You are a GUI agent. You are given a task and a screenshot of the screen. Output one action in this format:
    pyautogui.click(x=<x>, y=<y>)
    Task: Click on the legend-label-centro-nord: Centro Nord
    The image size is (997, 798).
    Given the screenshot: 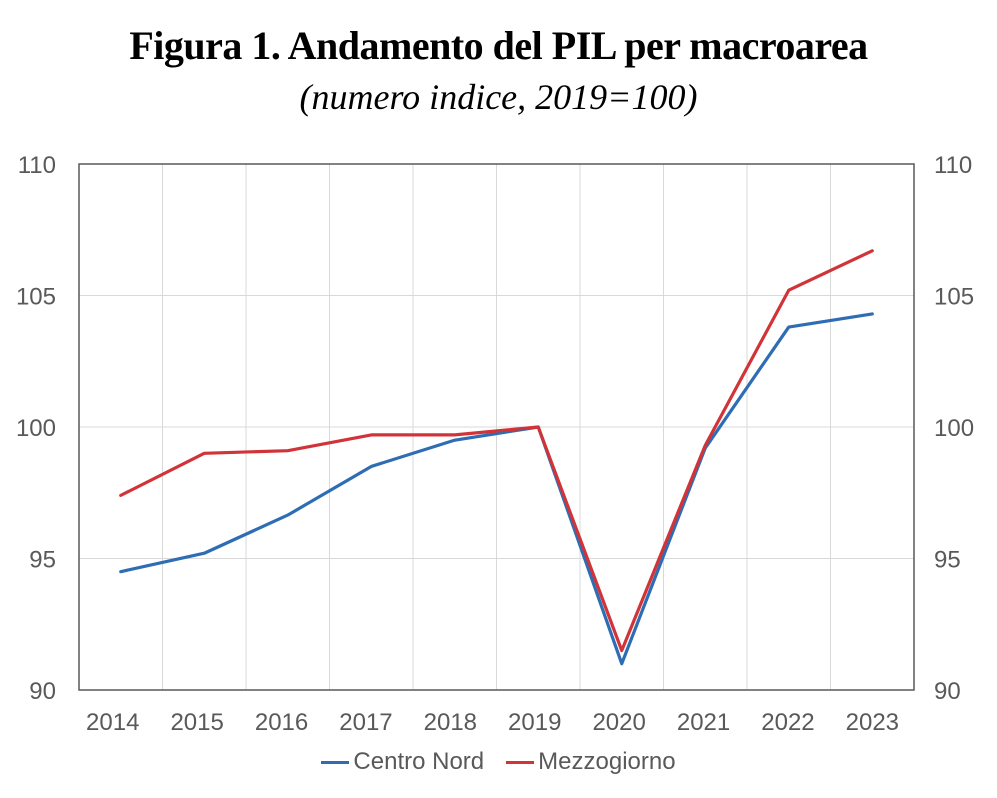 What is the action you would take?
    pyautogui.click(x=419, y=761)
    